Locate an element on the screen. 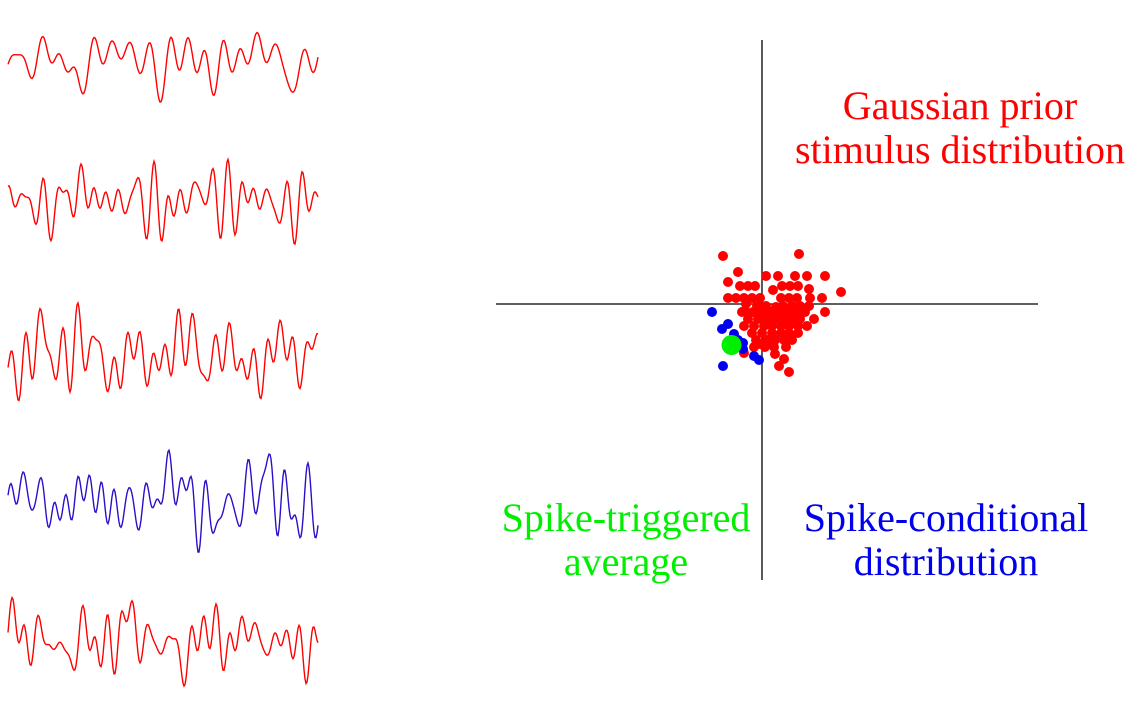 The height and width of the screenshot is (709, 1148). prior-label-line-2: stimulus distribution is located at coordinates (960, 149).